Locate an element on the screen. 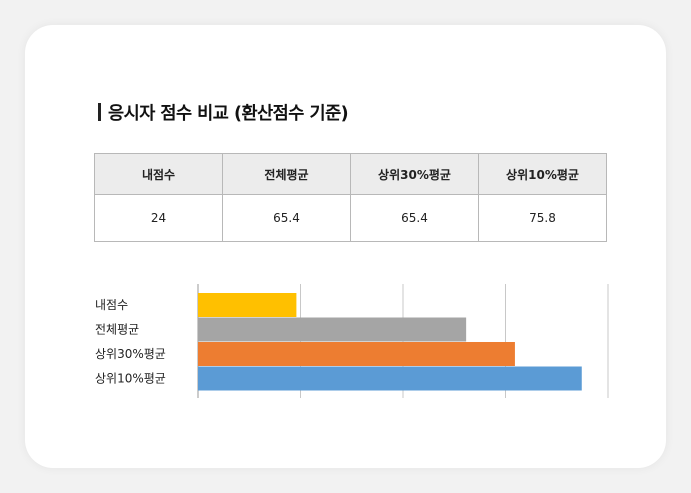  chart-category-label: 전체평균 is located at coordinates (117, 330).